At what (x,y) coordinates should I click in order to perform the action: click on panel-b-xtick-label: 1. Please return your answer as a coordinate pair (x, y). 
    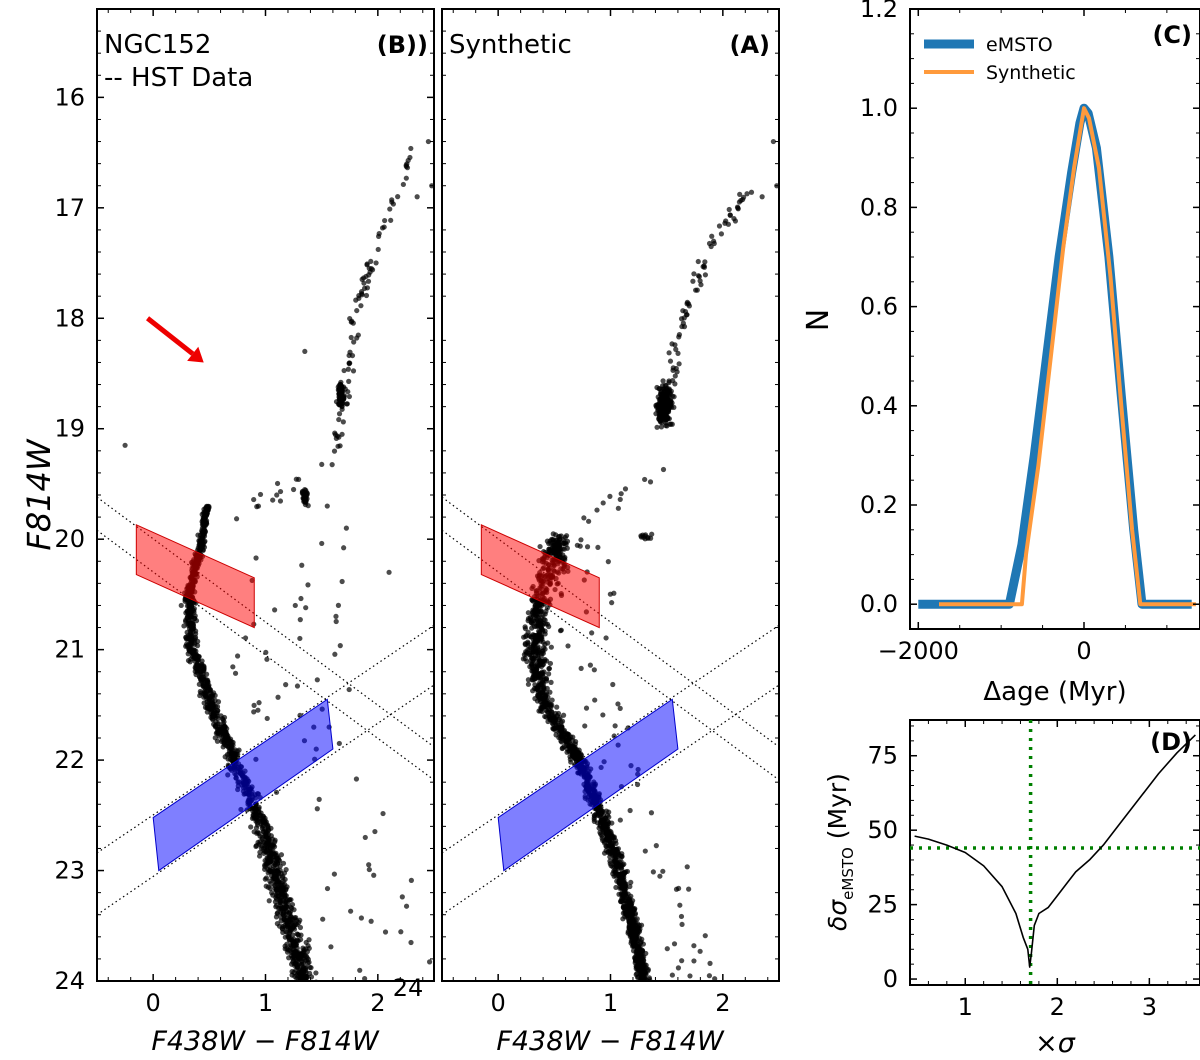
    Looking at the image, I should click on (265, 1003).